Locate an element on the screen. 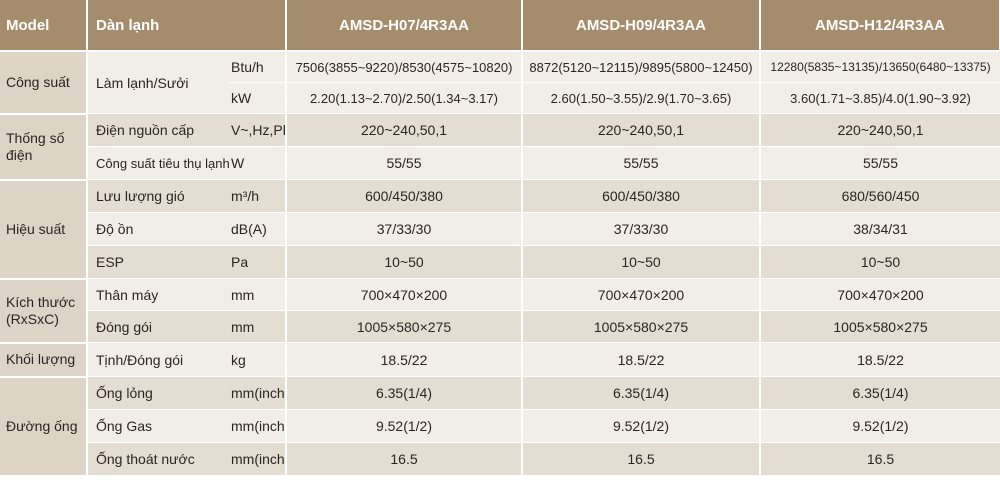 The height and width of the screenshot is (500, 1000). header-model-3: AMSD-H12/4R3AA is located at coordinates (880, 26).